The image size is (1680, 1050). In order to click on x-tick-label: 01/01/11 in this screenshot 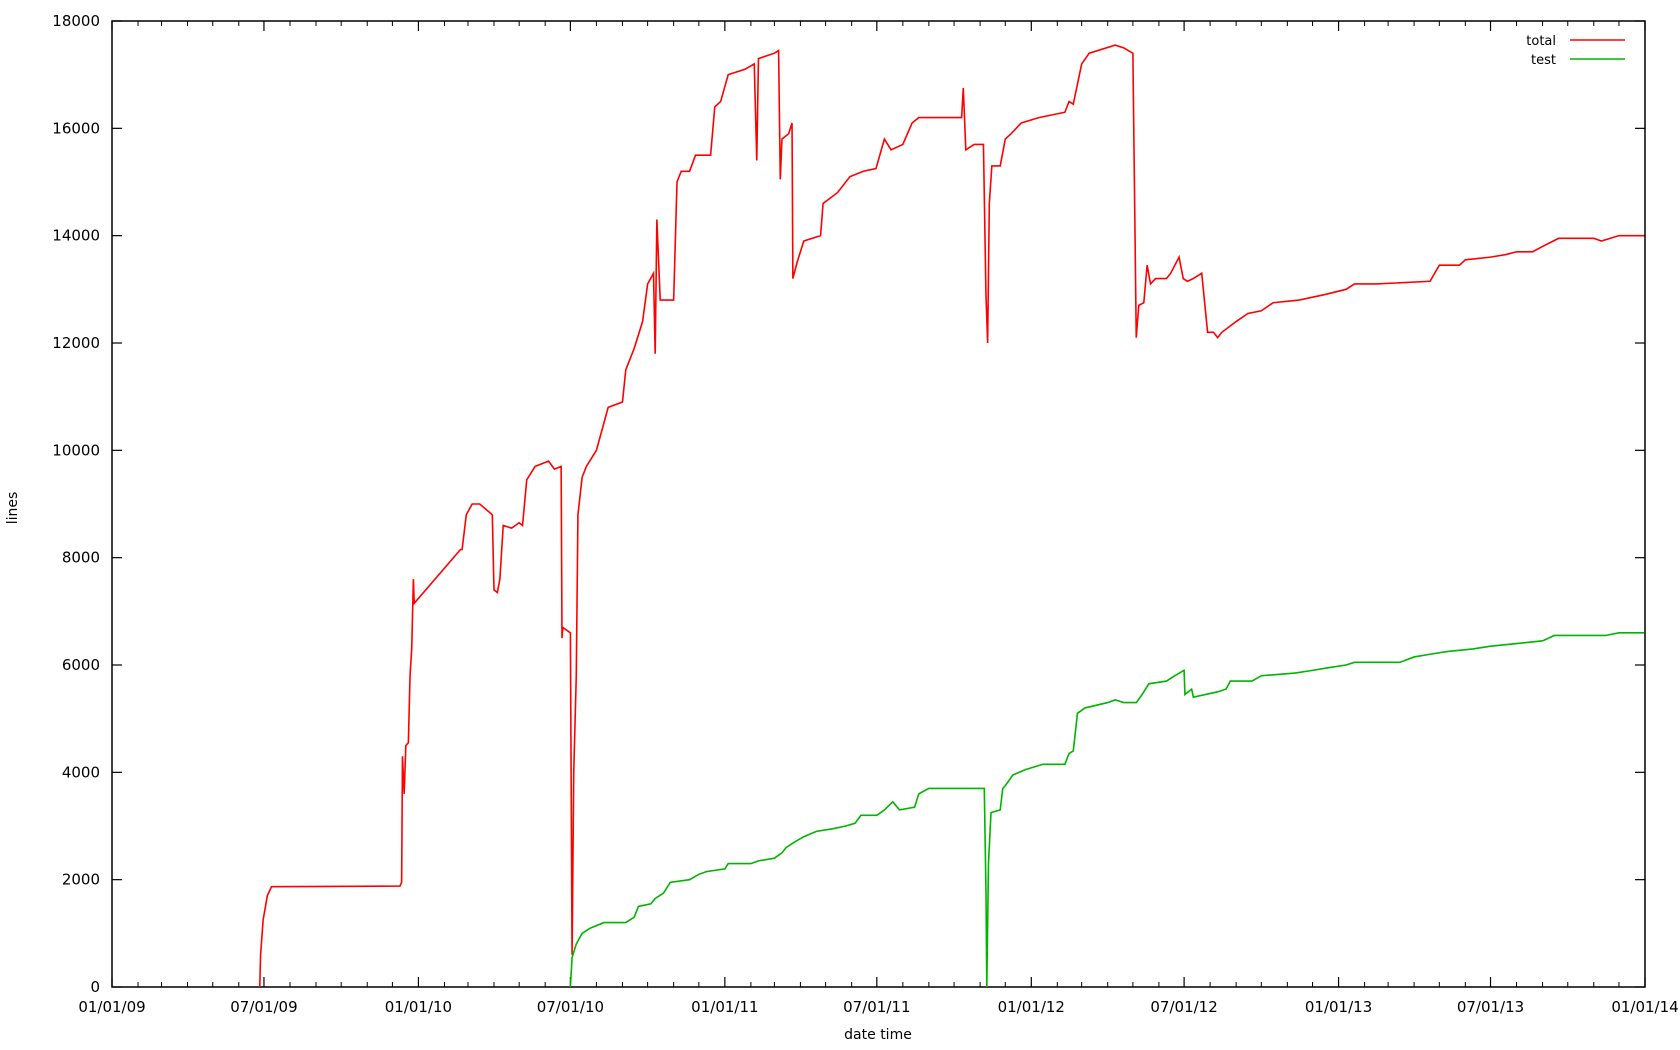, I will do `click(724, 1007)`.